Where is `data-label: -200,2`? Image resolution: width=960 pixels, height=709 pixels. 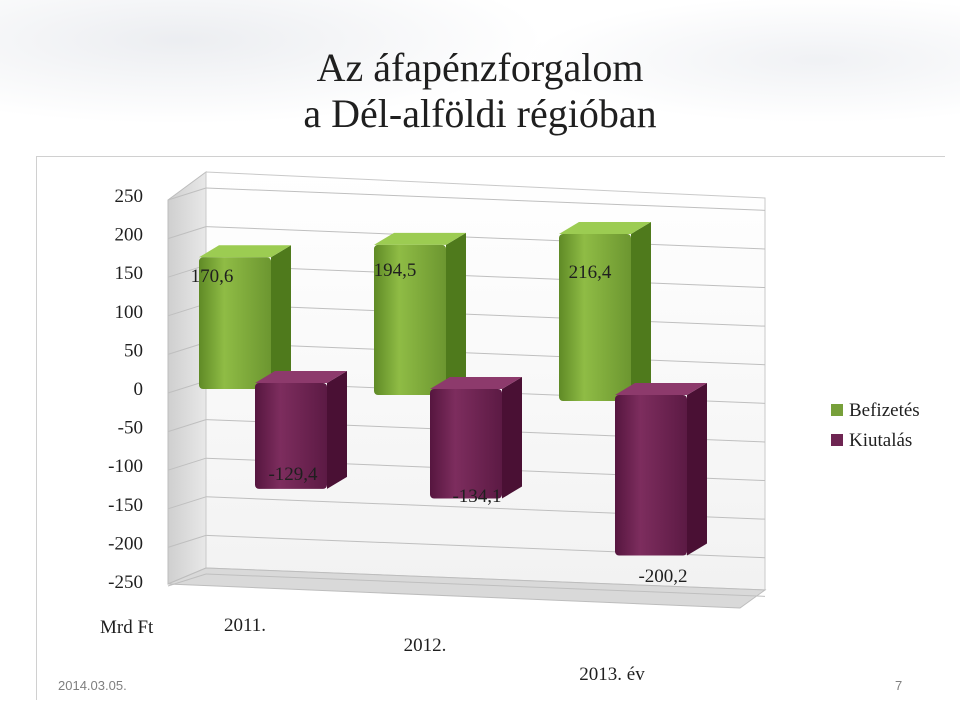 data-label: -200,2 is located at coordinates (662, 576).